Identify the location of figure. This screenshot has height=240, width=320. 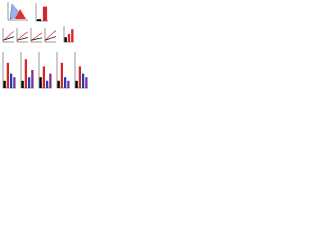
(45, 45).